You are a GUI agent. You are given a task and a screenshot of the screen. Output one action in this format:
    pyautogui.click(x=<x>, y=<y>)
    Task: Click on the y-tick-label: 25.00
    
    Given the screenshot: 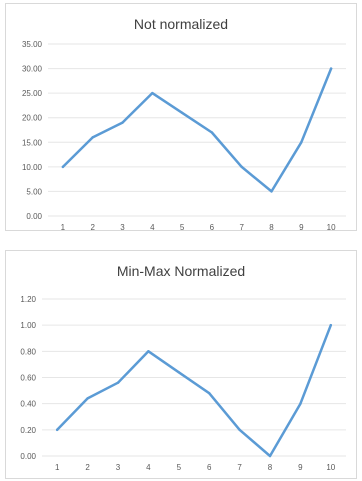 What is the action you would take?
    pyautogui.click(x=32, y=93)
    